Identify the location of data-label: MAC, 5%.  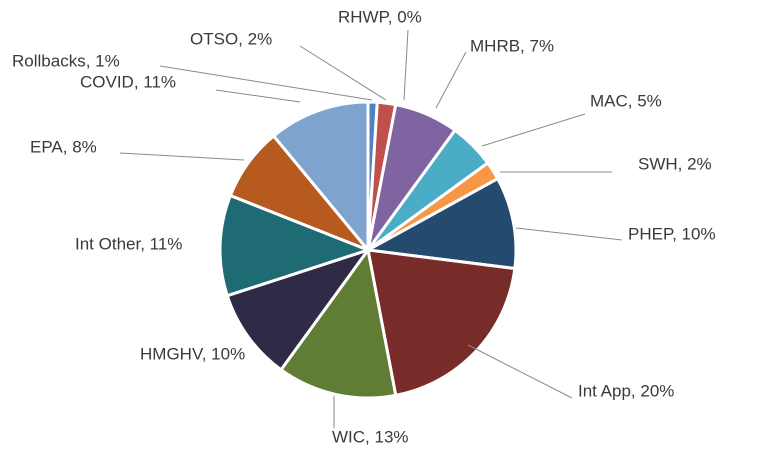
(626, 100).